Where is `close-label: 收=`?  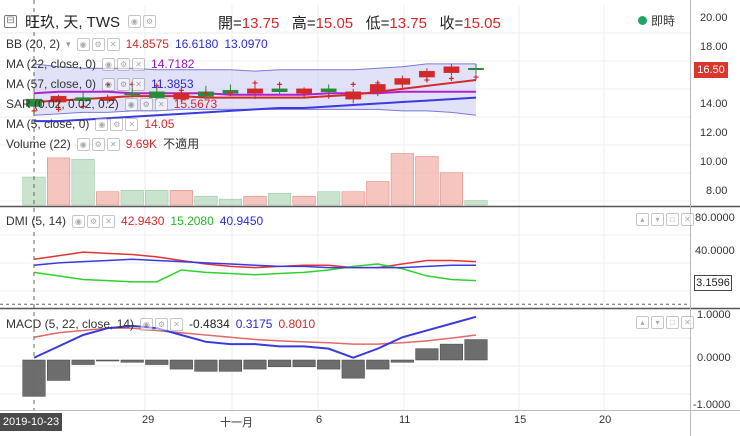 close-label: 收= is located at coordinates (451, 23).